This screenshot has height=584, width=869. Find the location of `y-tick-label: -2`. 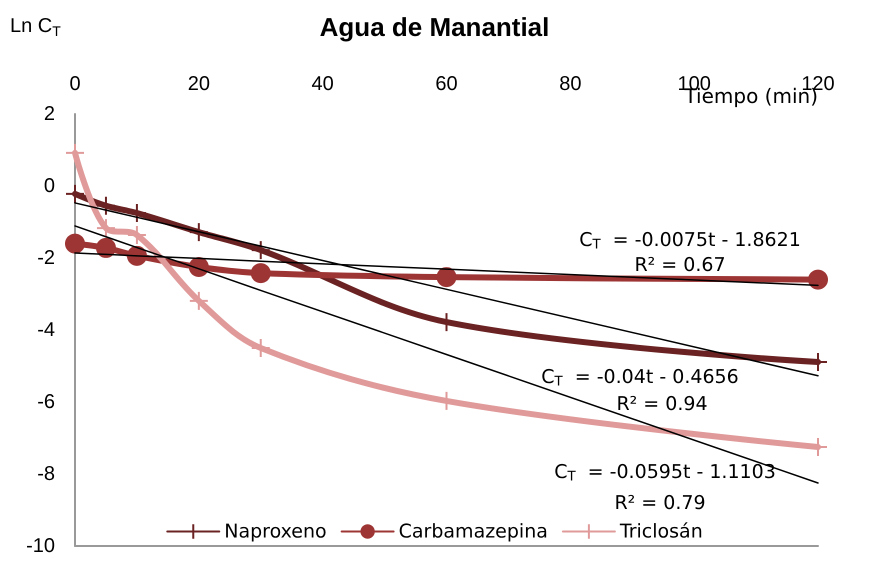

y-tick-label: -2 is located at coordinates (46, 258).